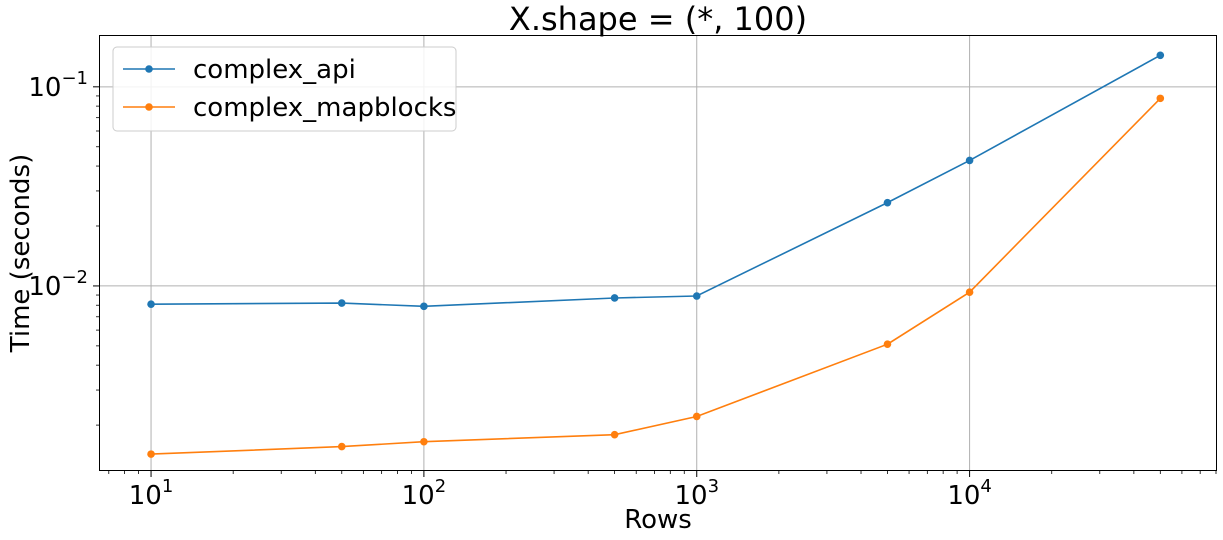 The width and height of the screenshot is (1223, 540). What do you see at coordinates (21, 253) in the screenshot?
I see `y-axis-label: Time (seconds)` at bounding box center [21, 253].